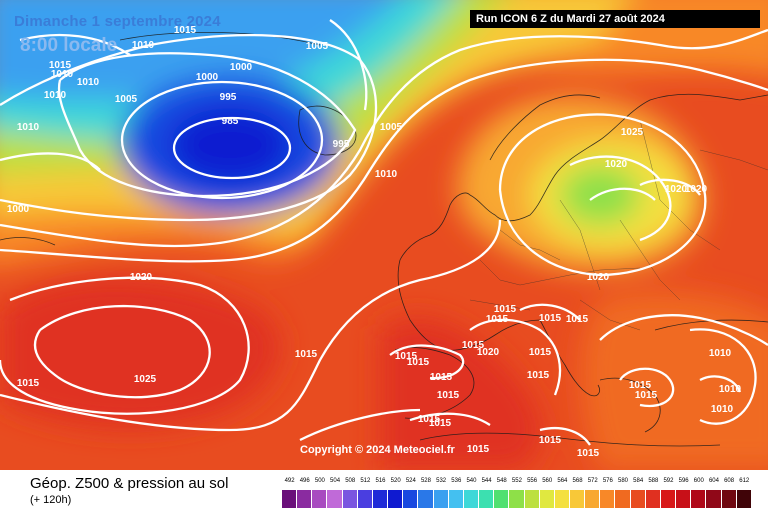  Describe the element at coordinates (395, 481) in the screenshot. I see `legend-label: 520` at that location.